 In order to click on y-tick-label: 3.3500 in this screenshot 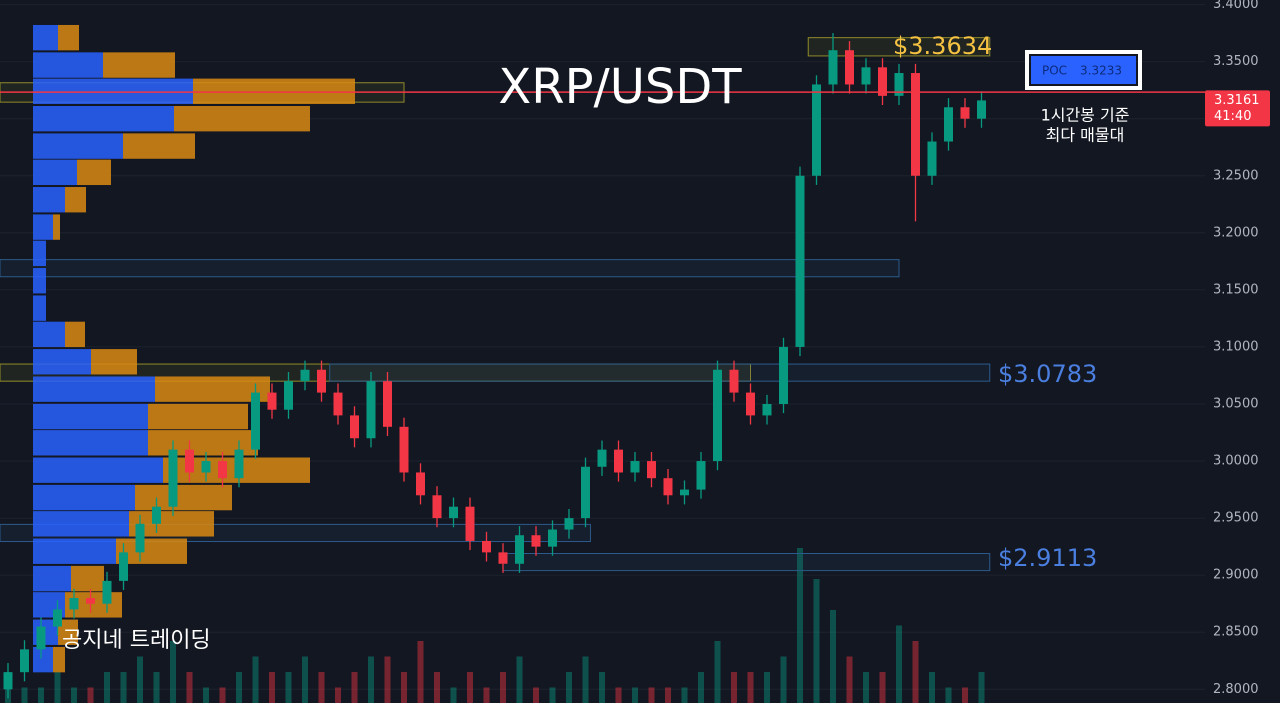, I will do `click(1236, 61)`.